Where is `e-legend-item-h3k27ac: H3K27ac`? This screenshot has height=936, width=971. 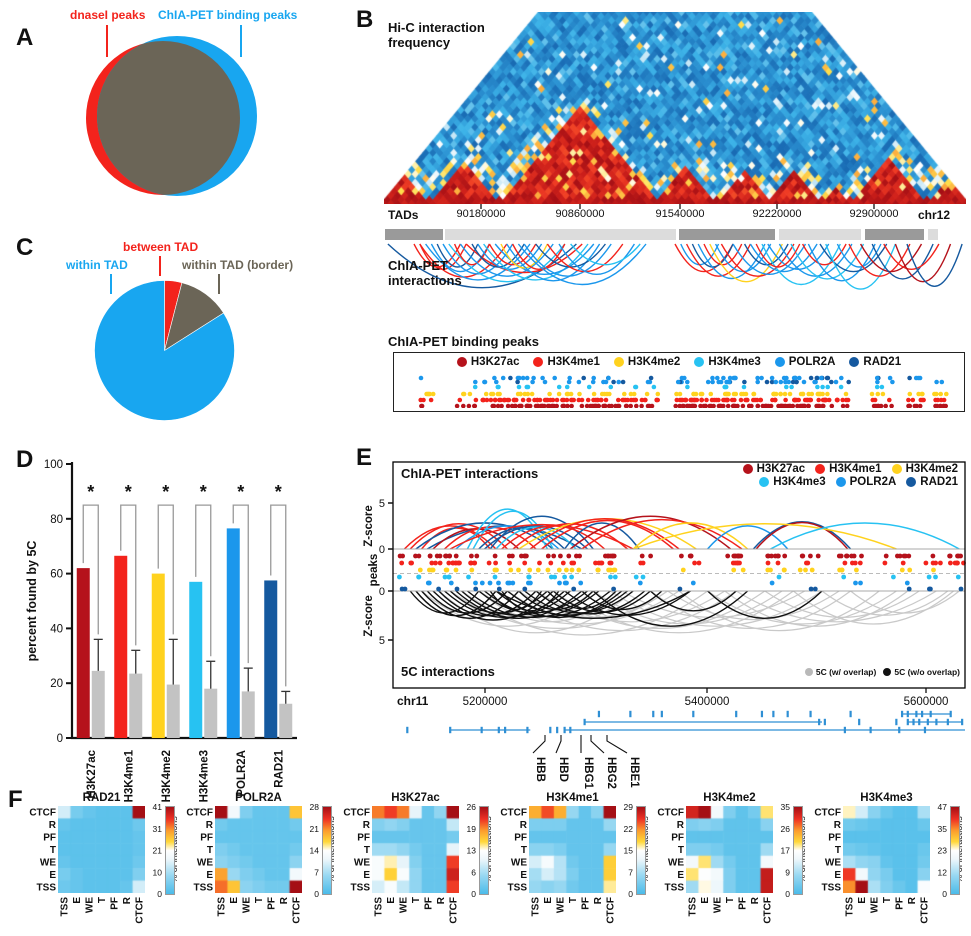 e-legend-item-h3k27ac: H3K27ac is located at coordinates (773, 469).